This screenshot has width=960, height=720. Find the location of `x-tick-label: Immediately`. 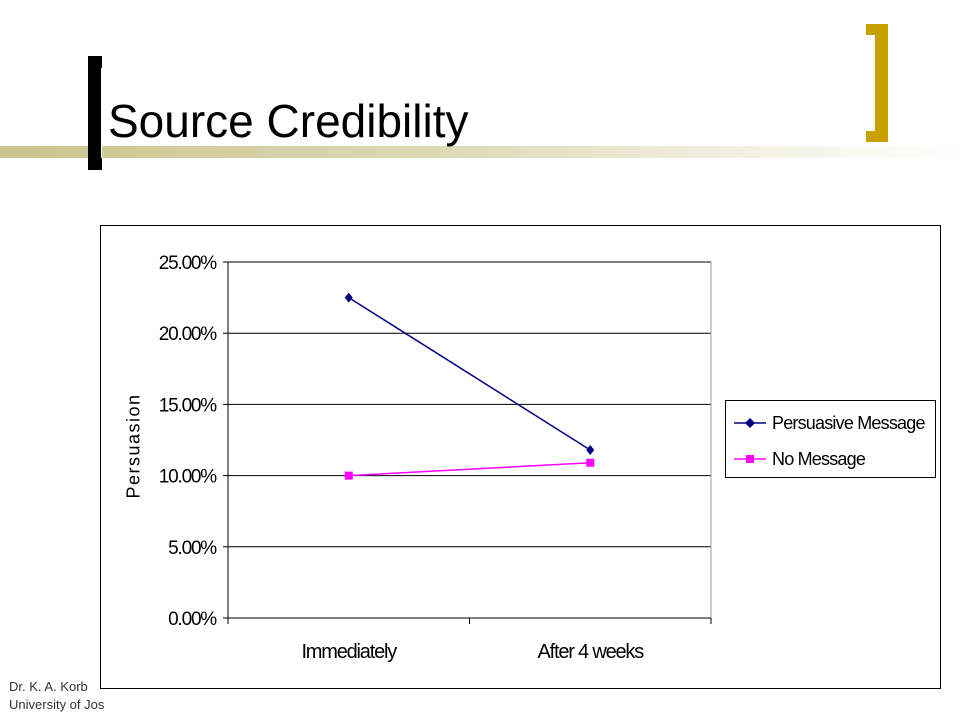

x-tick-label: Immediately is located at coordinates (349, 652).